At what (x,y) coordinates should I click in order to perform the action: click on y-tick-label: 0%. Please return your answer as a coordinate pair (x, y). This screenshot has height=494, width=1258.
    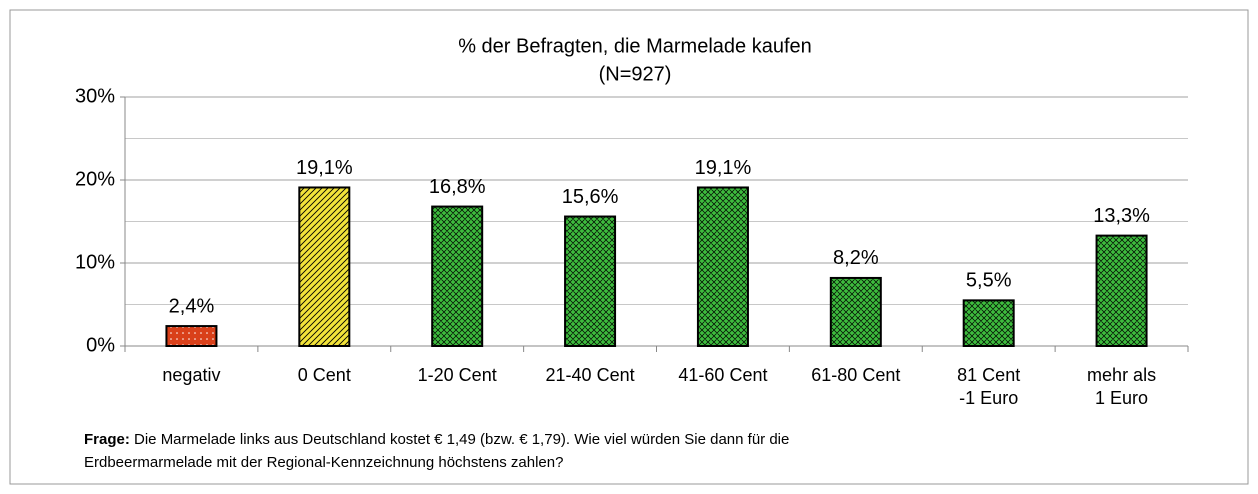
    Looking at the image, I should click on (100, 345).